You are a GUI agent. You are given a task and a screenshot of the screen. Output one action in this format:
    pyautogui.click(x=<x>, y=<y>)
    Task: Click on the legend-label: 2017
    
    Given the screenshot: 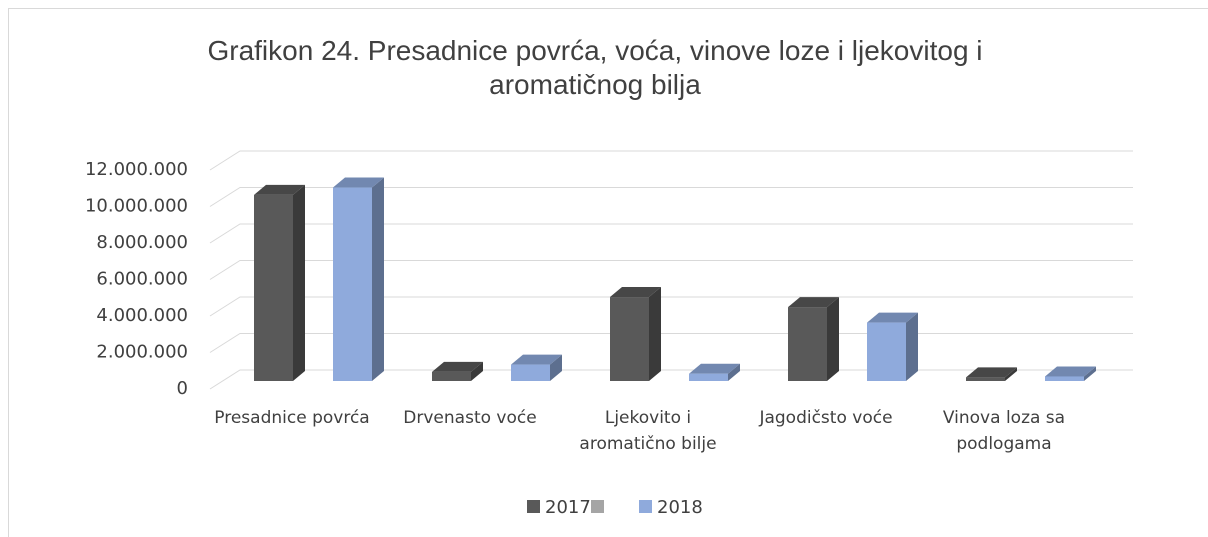 What is the action you would take?
    pyautogui.click(x=568, y=507)
    